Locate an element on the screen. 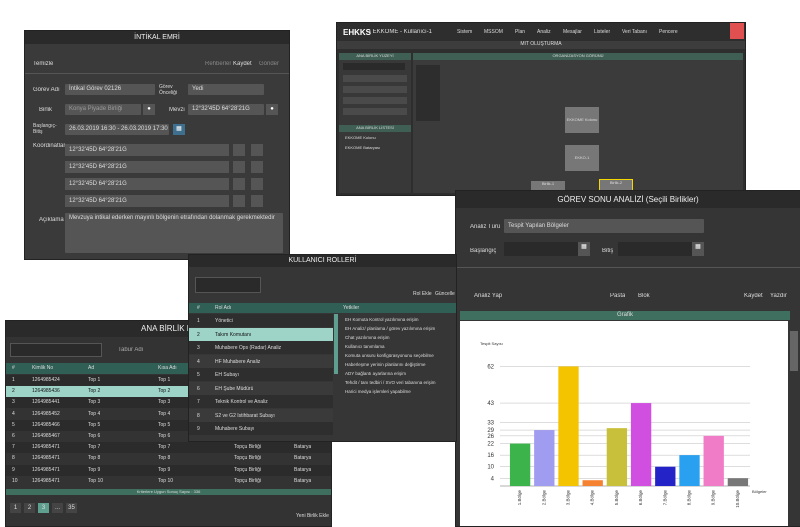 The width and height of the screenshot is (800, 527). table-cell: Muhabere Ops (Radar) Analiz is located at coordinates (248, 348).